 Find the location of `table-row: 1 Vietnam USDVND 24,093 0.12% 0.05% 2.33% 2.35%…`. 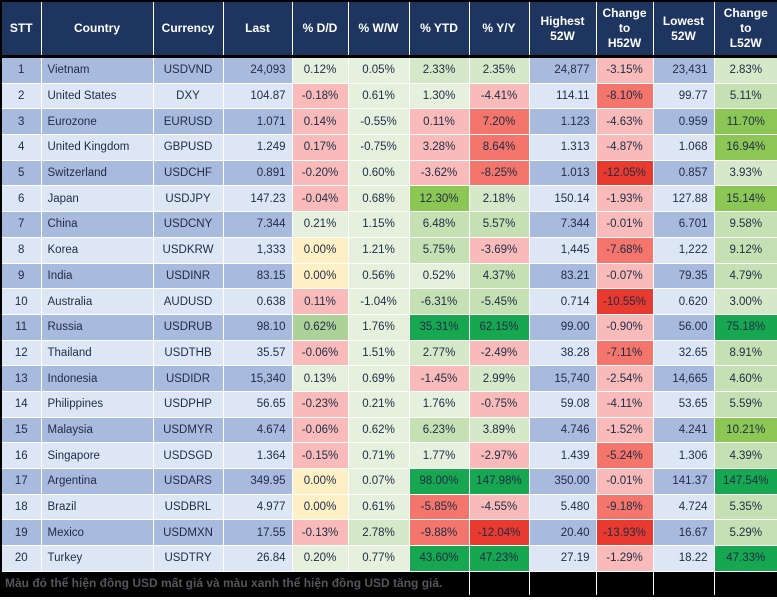

table-row: 1 Vietnam USDVND 24,093 0.12% 0.05% 2.33% 2.35%… is located at coordinates (388, 70).